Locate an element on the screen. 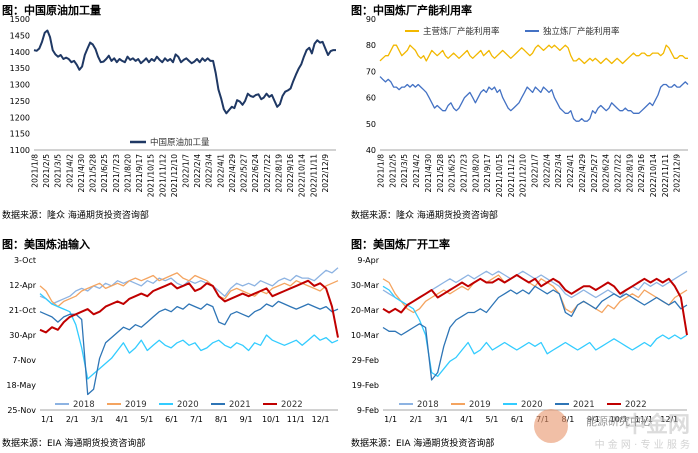  y-tick-label: 90 is located at coordinates (371, 19).